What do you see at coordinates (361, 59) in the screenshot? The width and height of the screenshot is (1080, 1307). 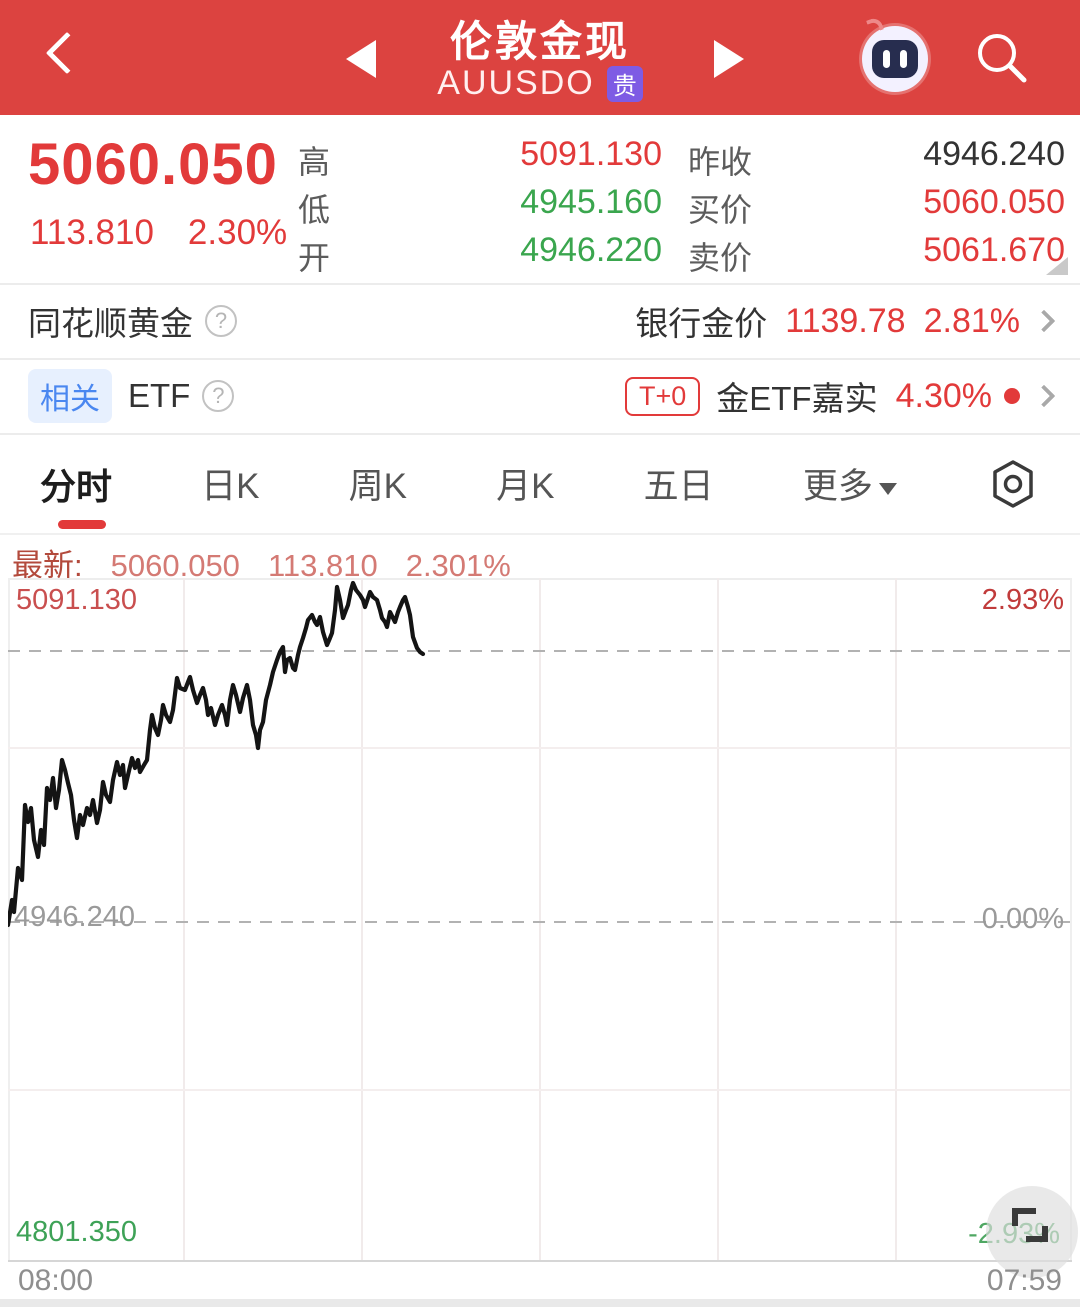 I see `prev-instrument-icon` at bounding box center [361, 59].